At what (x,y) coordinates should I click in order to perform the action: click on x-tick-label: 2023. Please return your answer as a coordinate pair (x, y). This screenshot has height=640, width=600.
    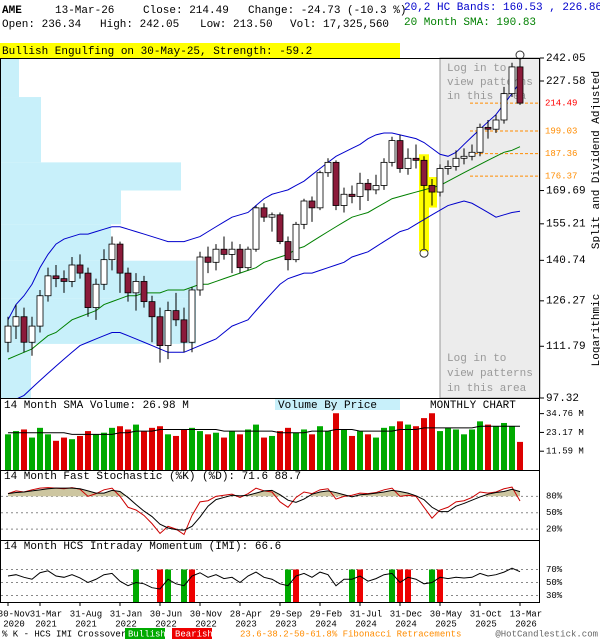
    Looking at the image, I should click on (286, 624).